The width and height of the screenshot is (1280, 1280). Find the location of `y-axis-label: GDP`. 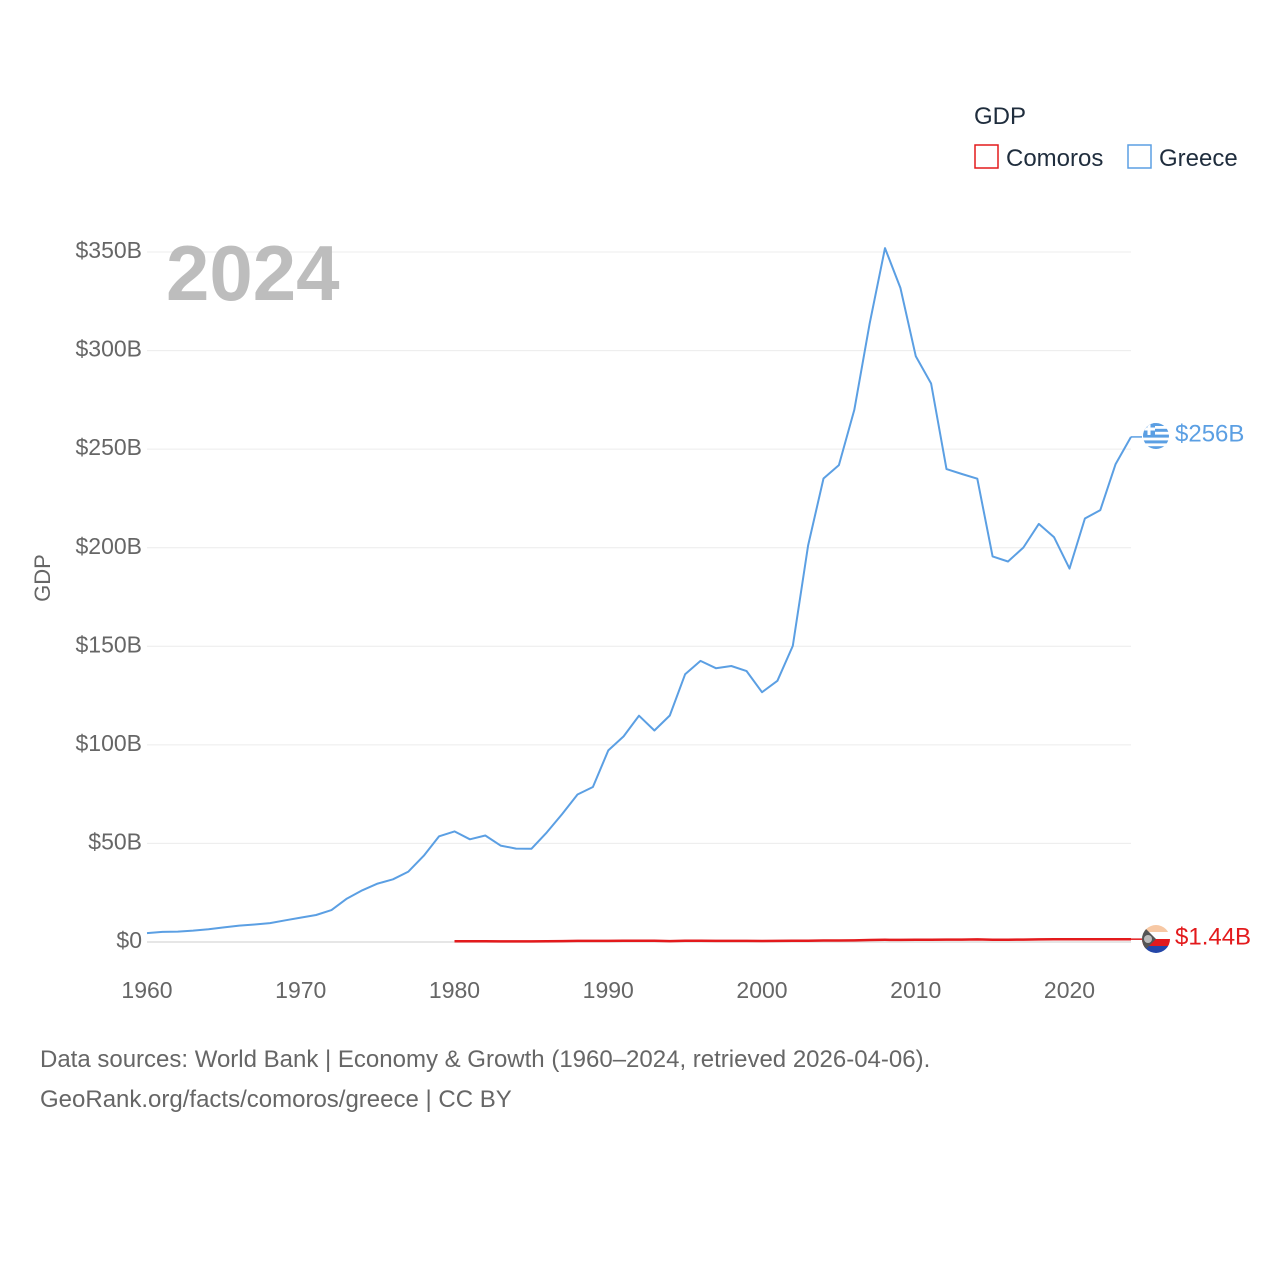

y-axis-label: GDP is located at coordinates (42, 578).